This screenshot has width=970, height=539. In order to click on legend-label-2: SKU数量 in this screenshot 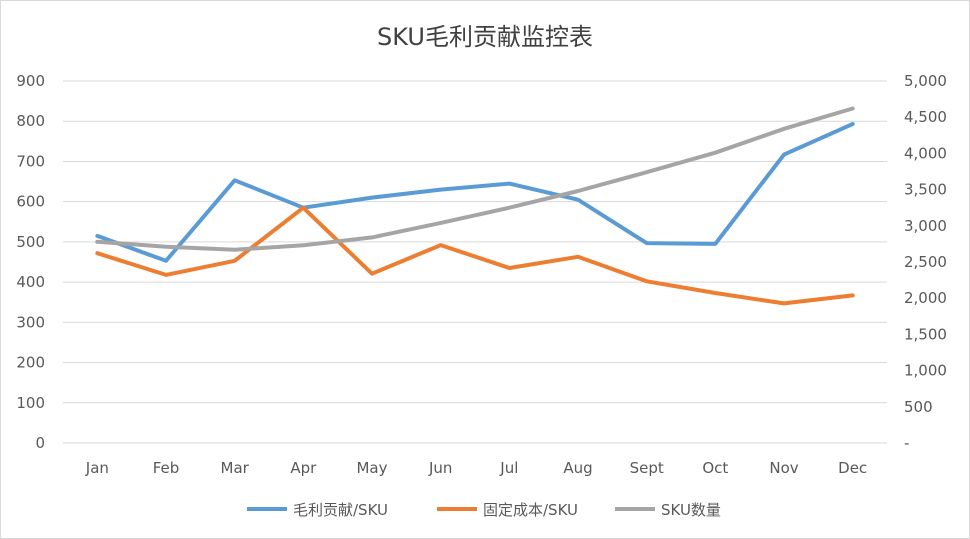, I will do `click(691, 510)`.